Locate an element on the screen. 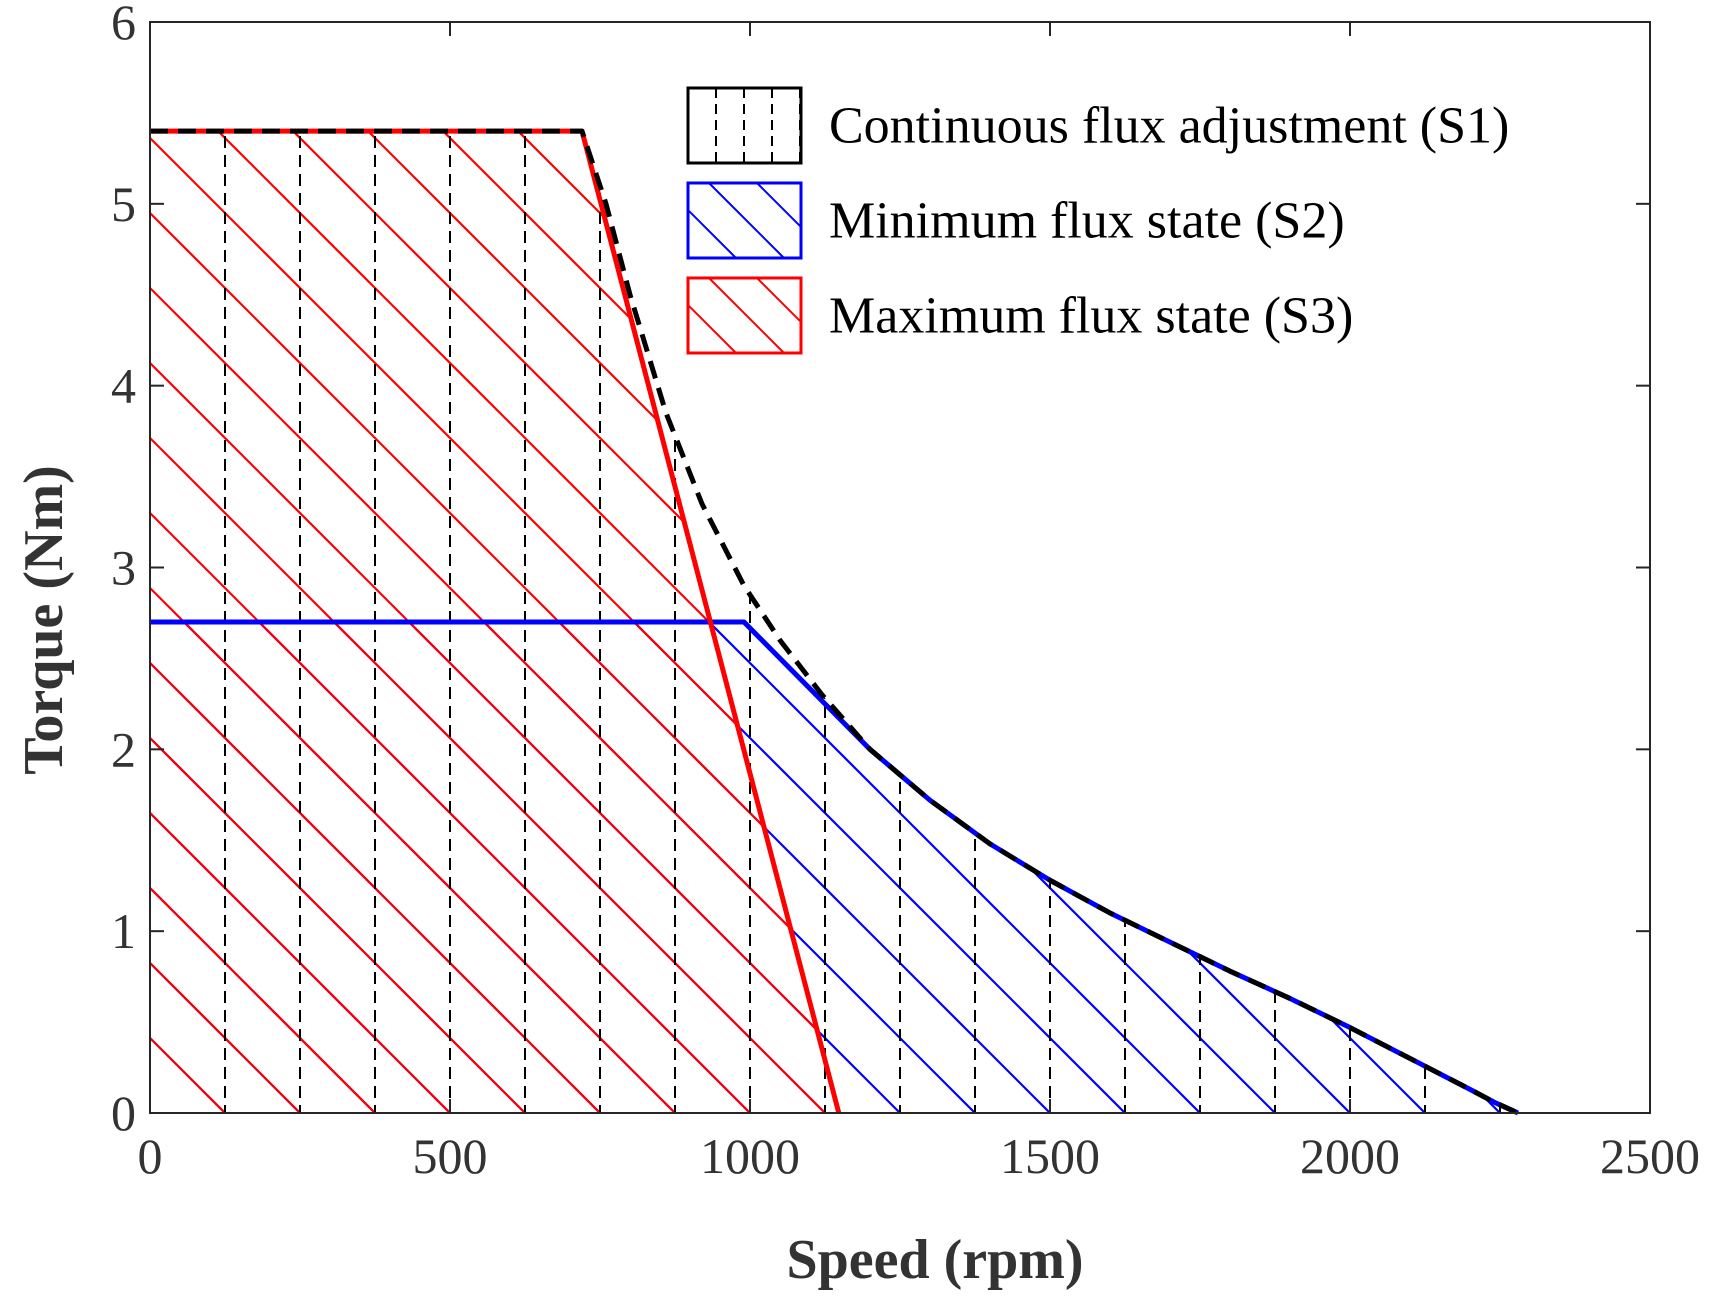 The width and height of the screenshot is (1733, 1297). y-tick-label: 5 is located at coordinates (123, 204).